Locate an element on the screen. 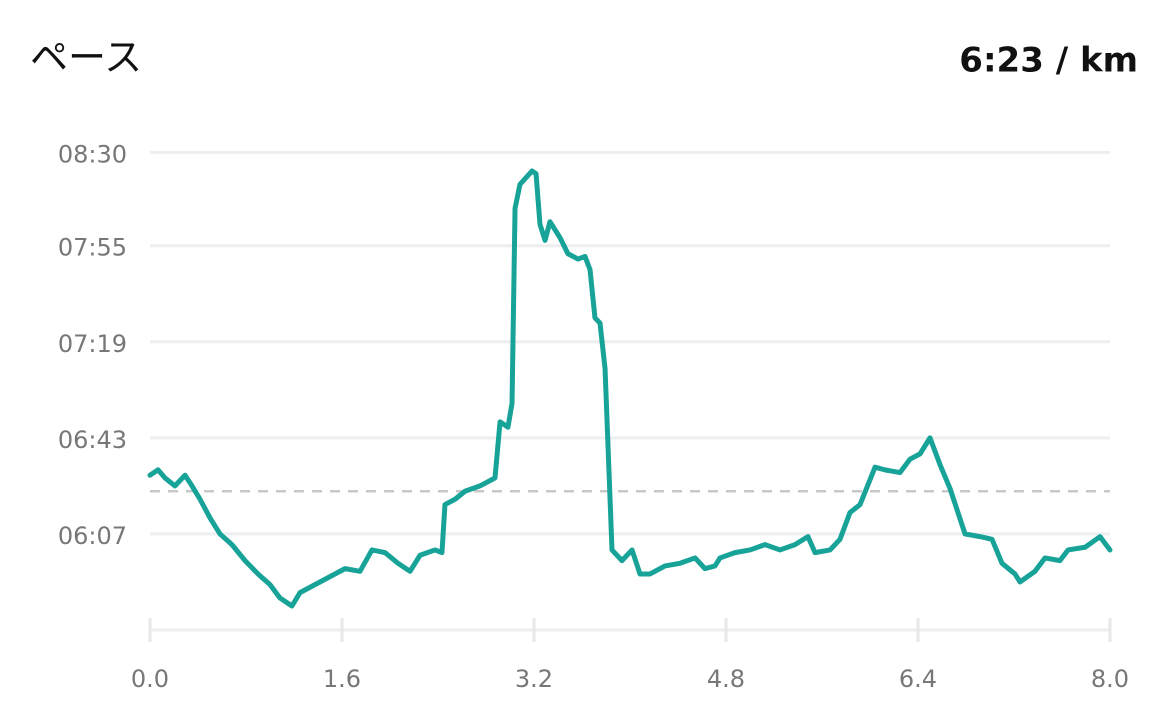 Image resolution: width=1169 pixels, height=719 pixels. x-tick-label: 1.6 is located at coordinates (342, 679).